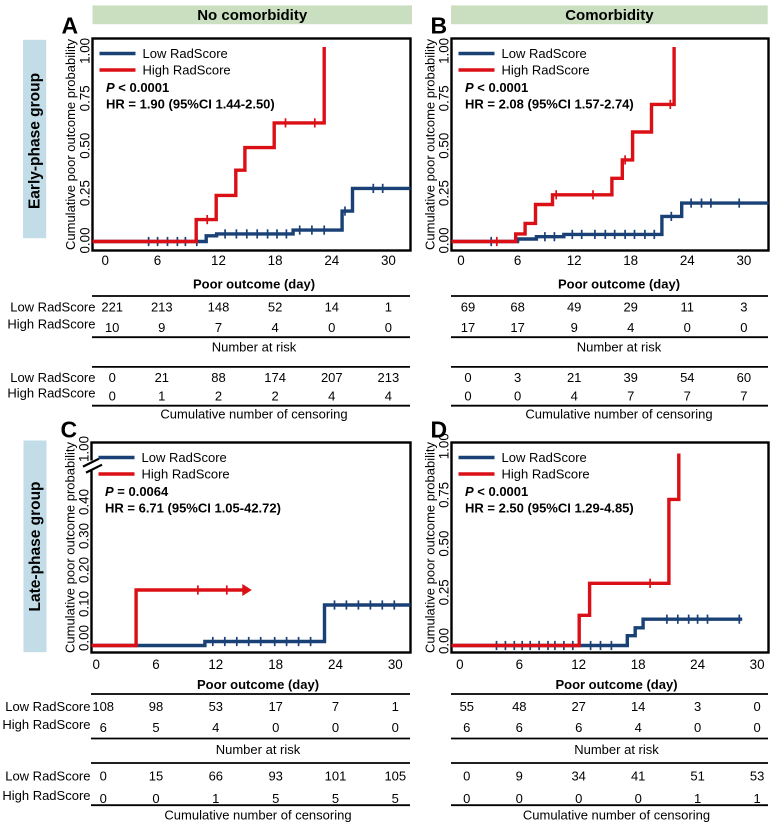  I want to click on svg-text: 3, so click(697, 706).